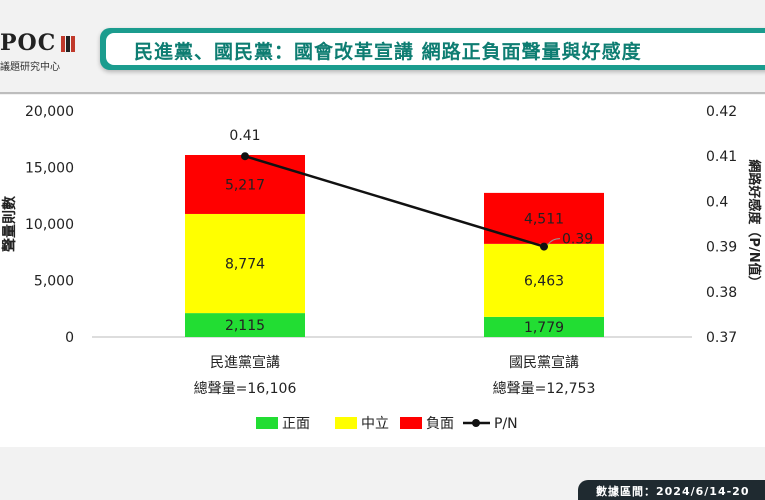  I want to click on bar-data-label: 1,779, so click(544, 328).